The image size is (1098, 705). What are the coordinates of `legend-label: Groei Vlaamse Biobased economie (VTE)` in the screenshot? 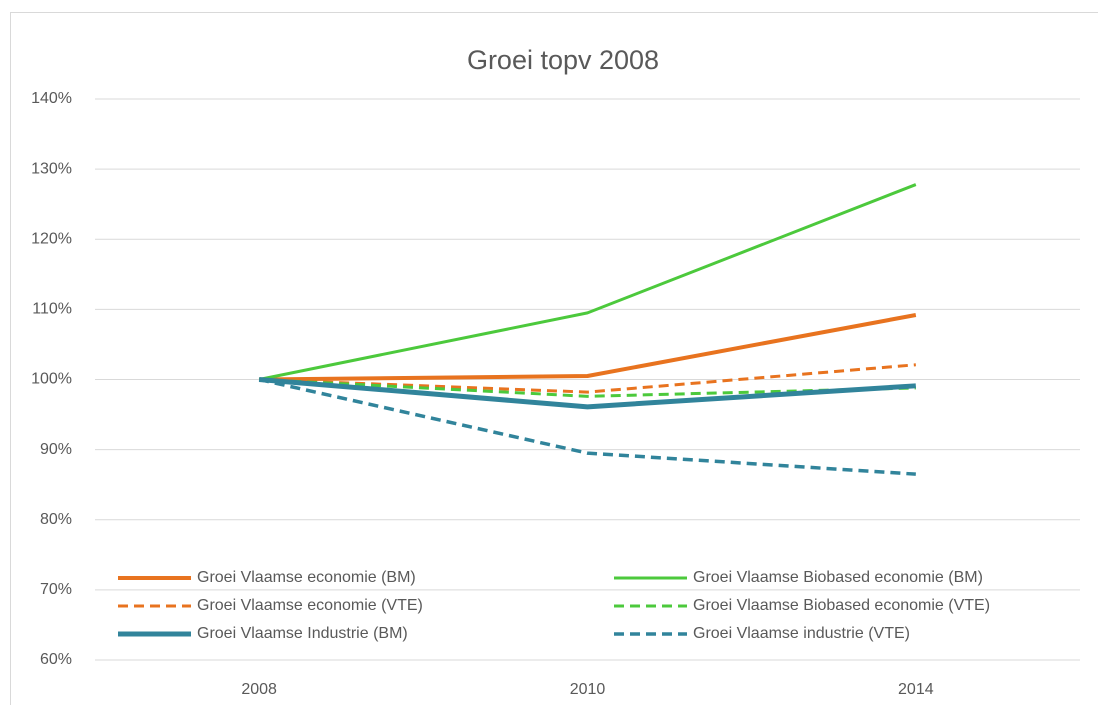 It's located at (841, 605).